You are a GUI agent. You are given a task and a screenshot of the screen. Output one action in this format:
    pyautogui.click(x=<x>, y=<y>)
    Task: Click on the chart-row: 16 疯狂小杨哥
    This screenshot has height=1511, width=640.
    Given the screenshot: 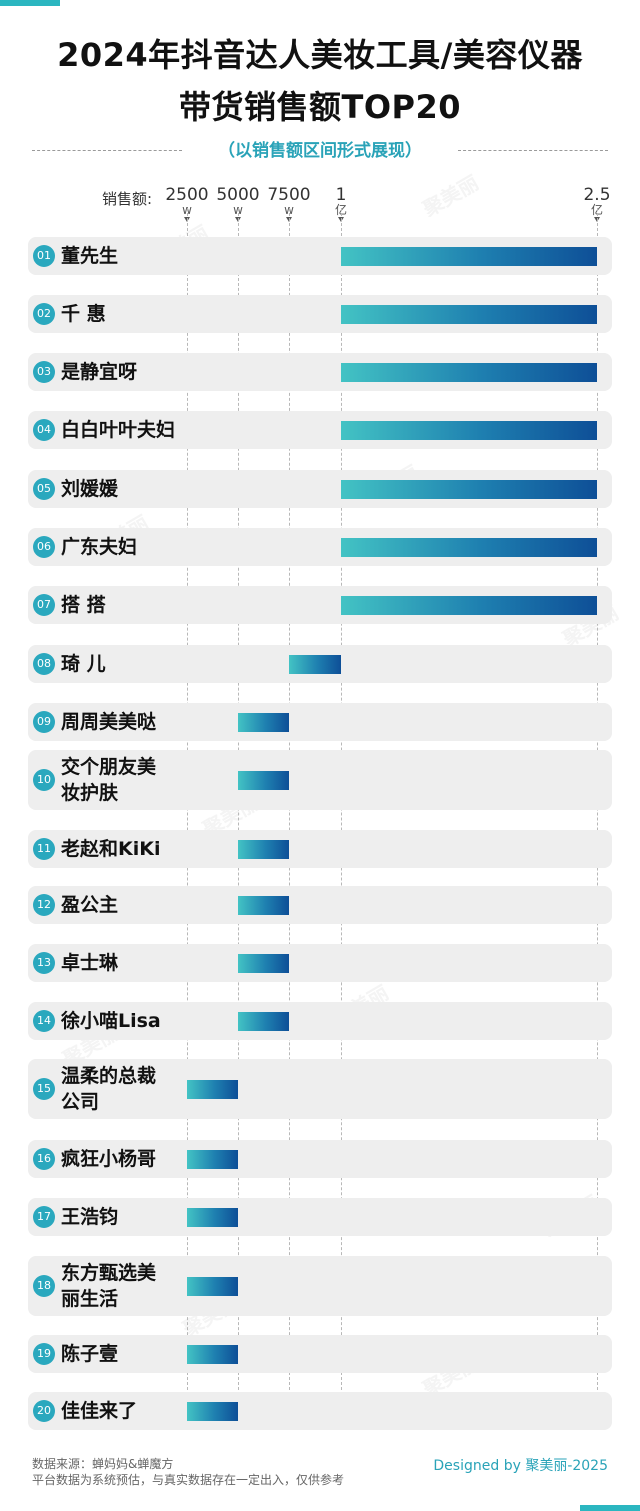 What is the action you would take?
    pyautogui.click(x=320, y=1159)
    